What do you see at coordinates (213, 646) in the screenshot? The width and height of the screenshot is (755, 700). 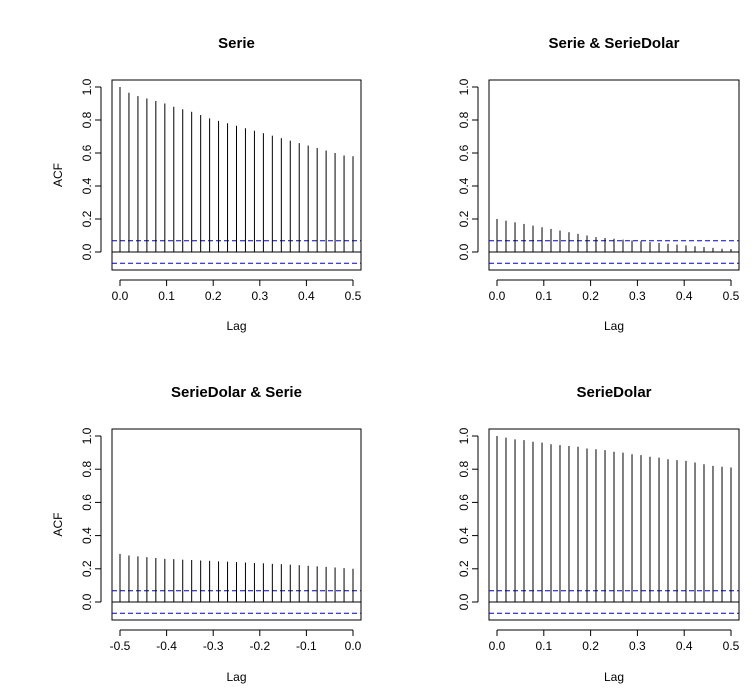 I see `x-tick-label: -0.3` at bounding box center [213, 646].